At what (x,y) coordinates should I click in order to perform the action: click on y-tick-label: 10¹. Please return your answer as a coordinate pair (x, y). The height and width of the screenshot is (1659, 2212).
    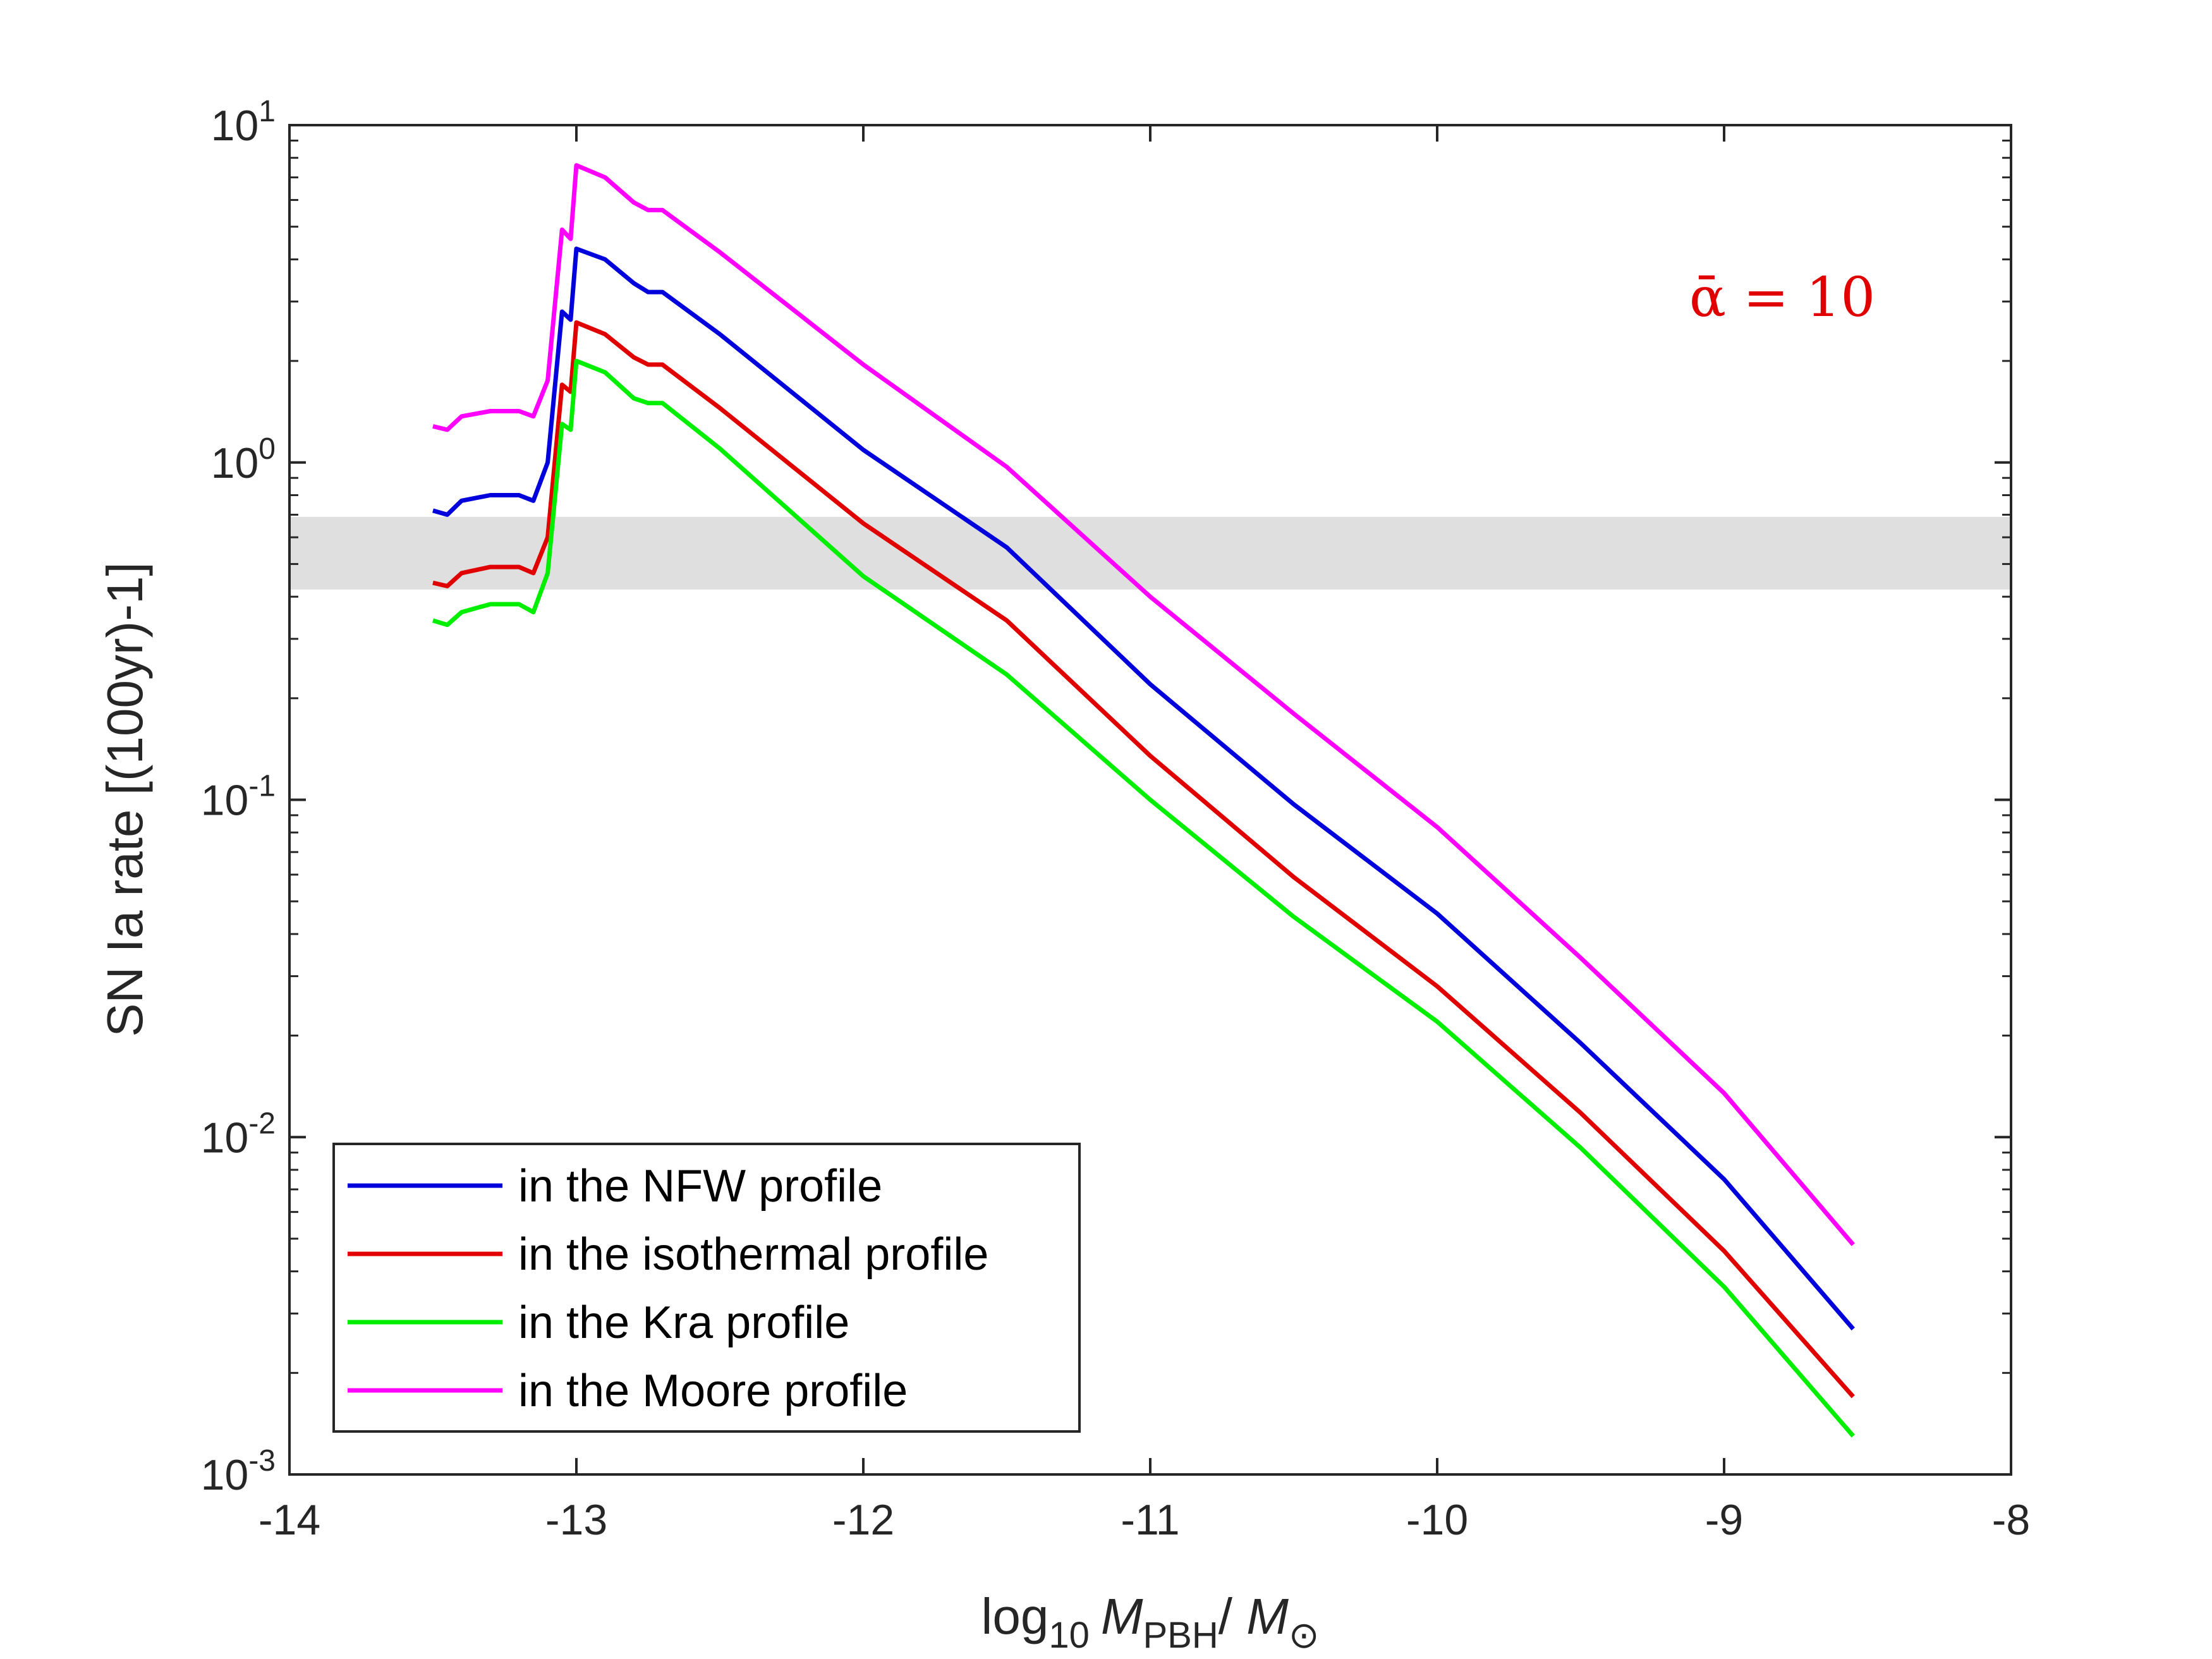
    Looking at the image, I should click on (243, 122).